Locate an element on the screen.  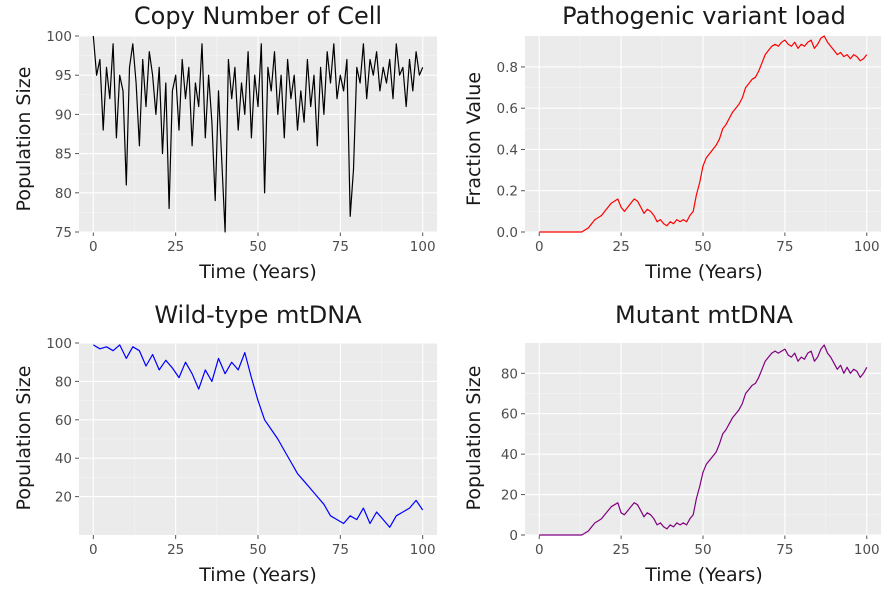
y-tick-label: 0.4 is located at coordinates (507, 150).